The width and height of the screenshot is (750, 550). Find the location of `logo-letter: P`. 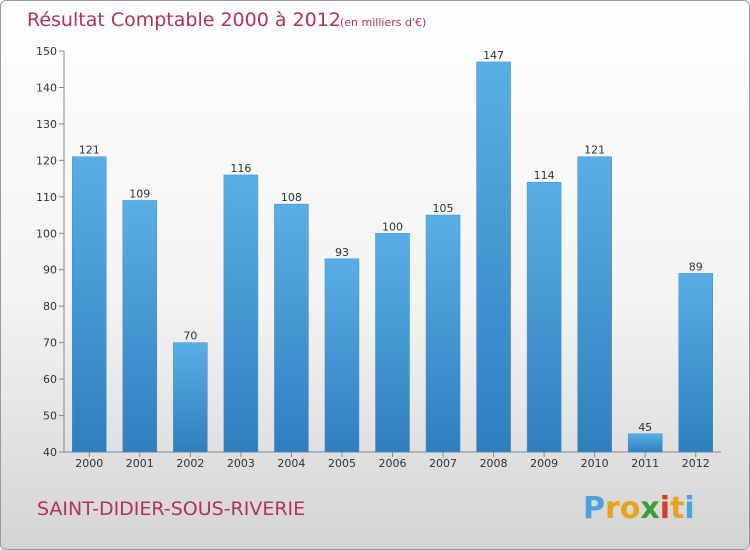

logo-letter: P is located at coordinates (594, 508).